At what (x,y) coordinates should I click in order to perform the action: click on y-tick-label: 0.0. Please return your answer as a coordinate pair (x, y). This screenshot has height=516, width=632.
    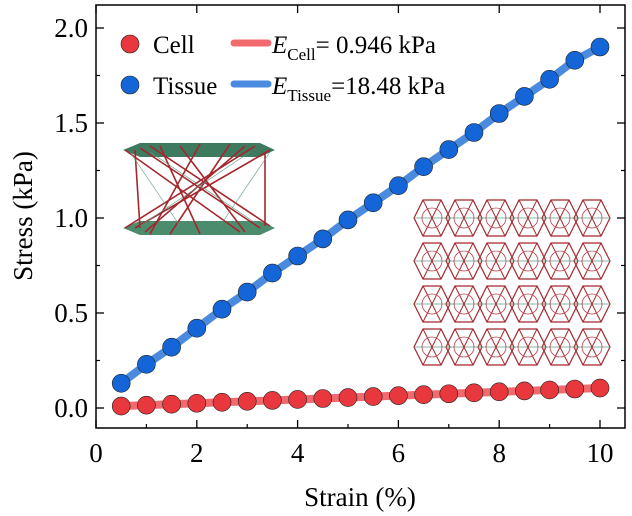
    Looking at the image, I should click on (71, 408).